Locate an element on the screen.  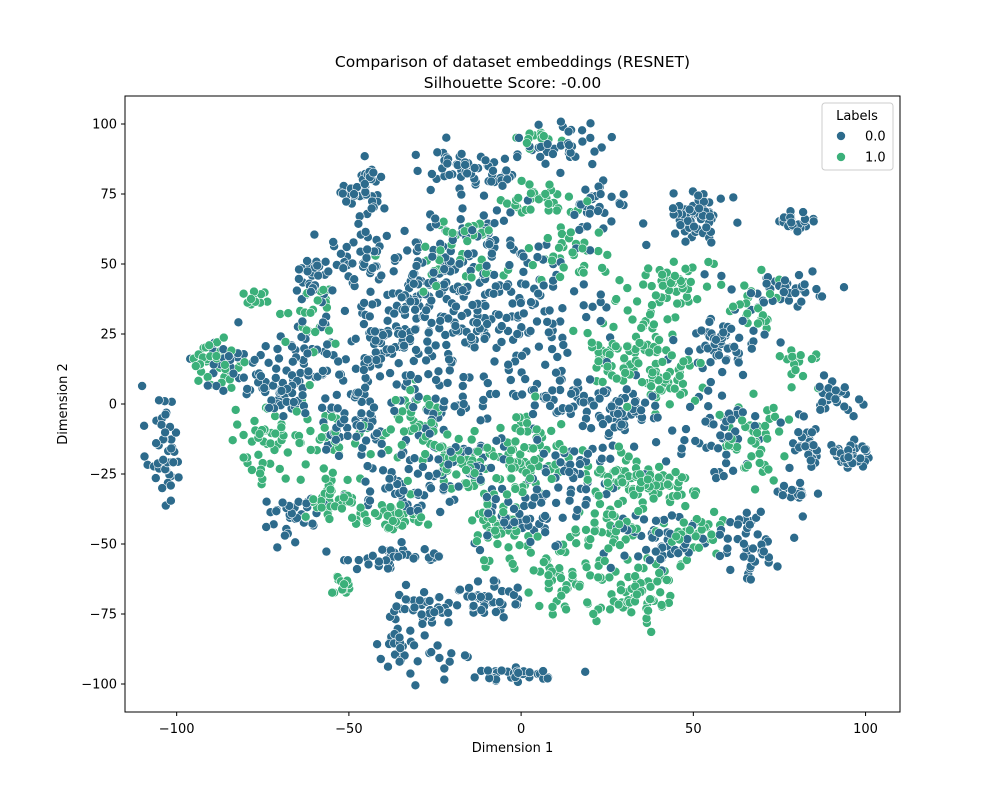
y-tick-label: −100 is located at coordinates (99, 685).